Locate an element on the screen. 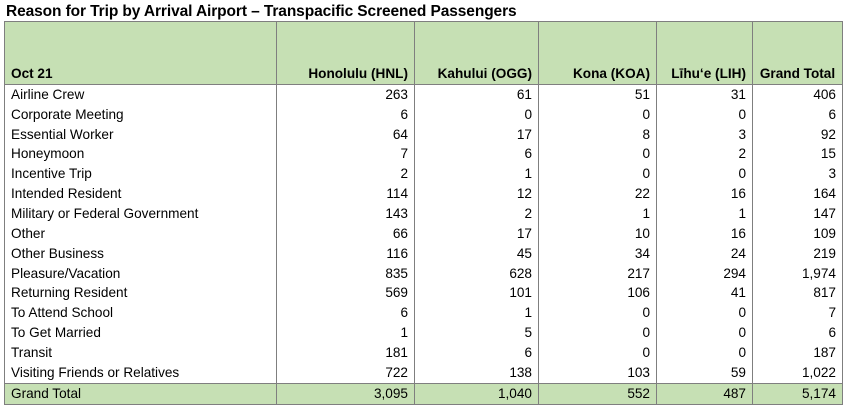 This screenshot has width=850, height=407. count-cell: 1,974 is located at coordinates (797, 273).